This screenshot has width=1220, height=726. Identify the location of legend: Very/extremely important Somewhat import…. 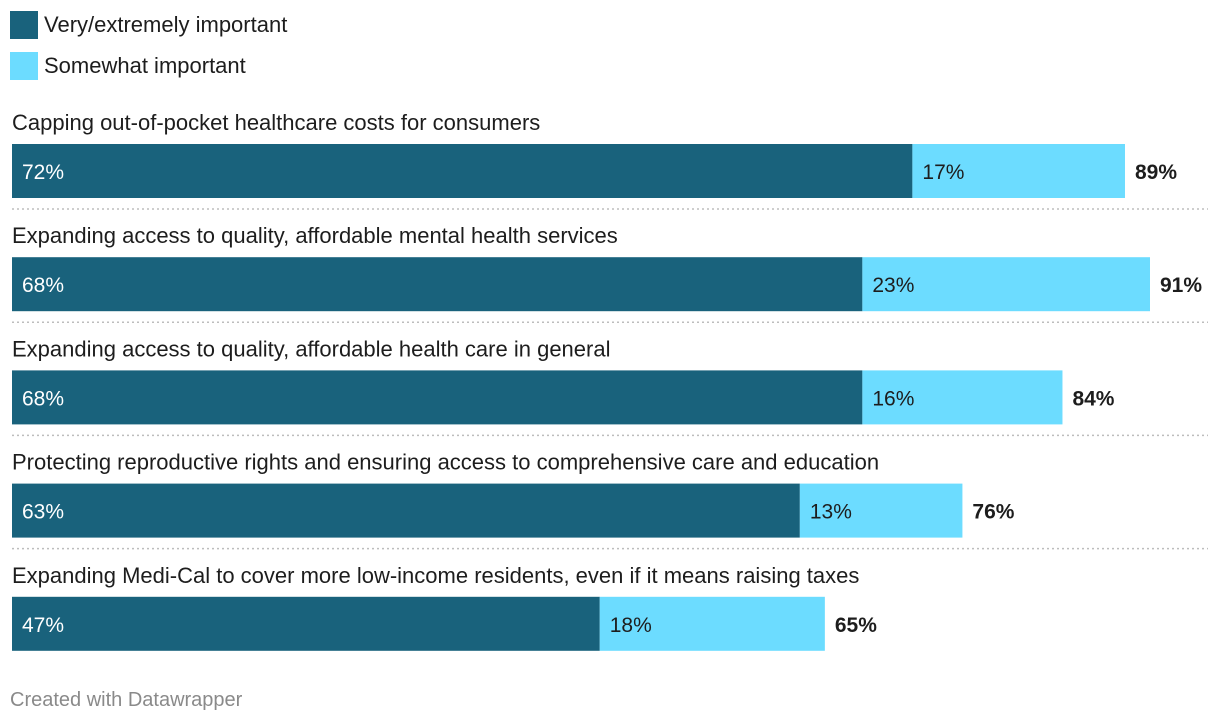
(148, 51).